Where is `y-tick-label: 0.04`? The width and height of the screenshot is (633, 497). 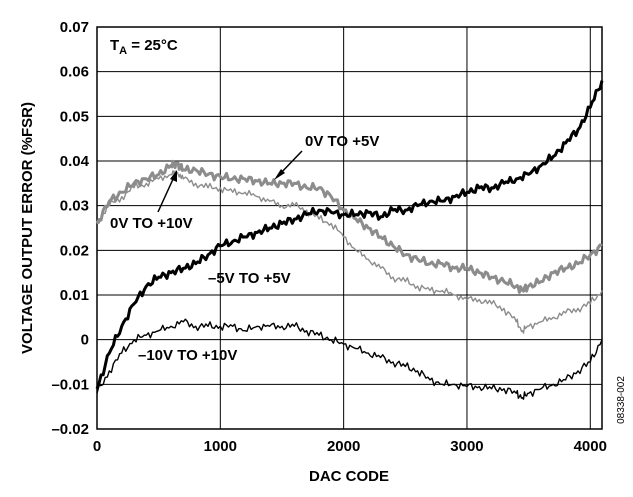
y-tick-label: 0.04 is located at coordinates (75, 161).